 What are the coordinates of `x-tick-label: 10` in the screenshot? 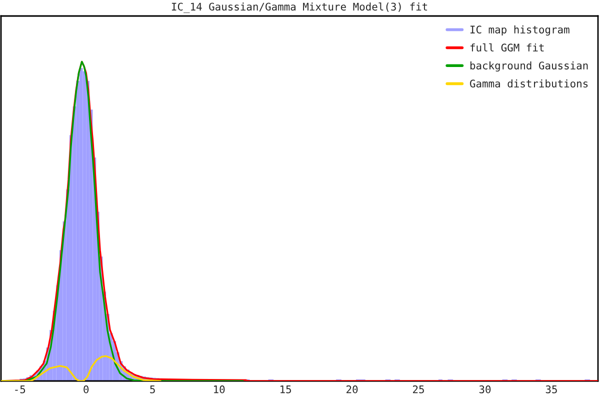 It's located at (219, 389).